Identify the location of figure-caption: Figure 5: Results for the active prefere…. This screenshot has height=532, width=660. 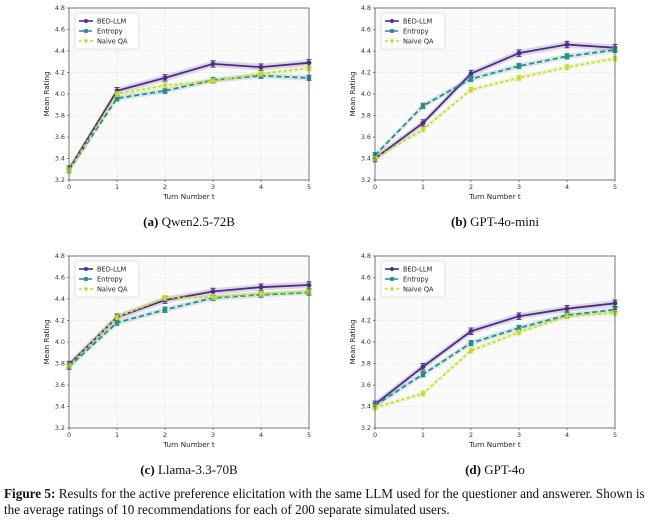
(330, 502).